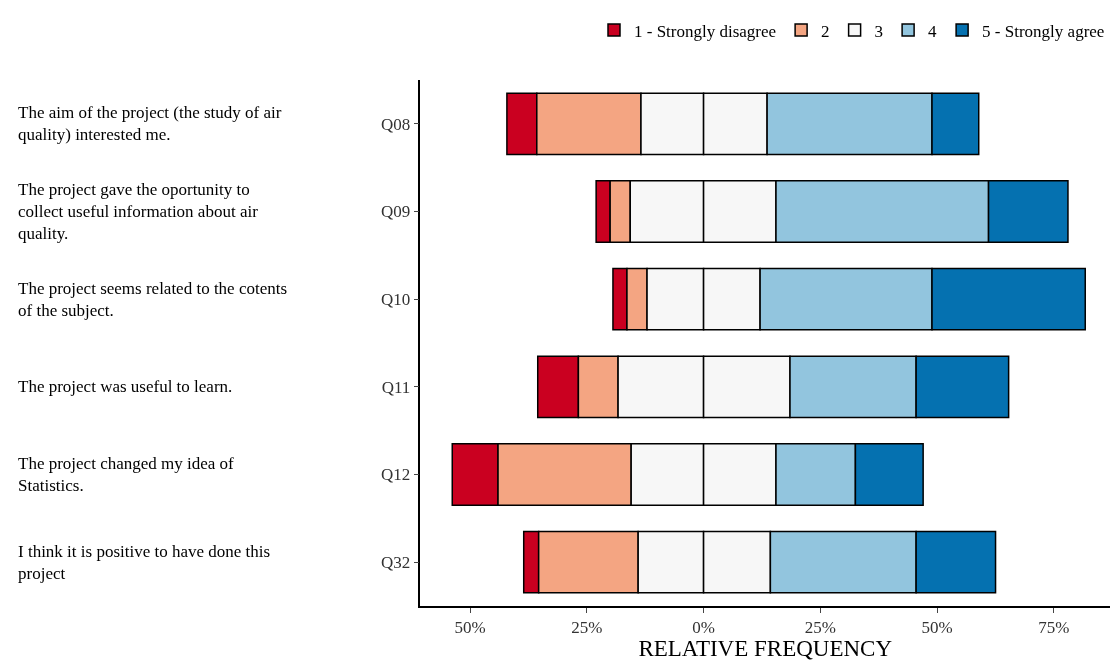 This screenshot has height=661, width=1112. What do you see at coordinates (144, 563) in the screenshot?
I see `text: I think it is positive to have done this project` at bounding box center [144, 563].